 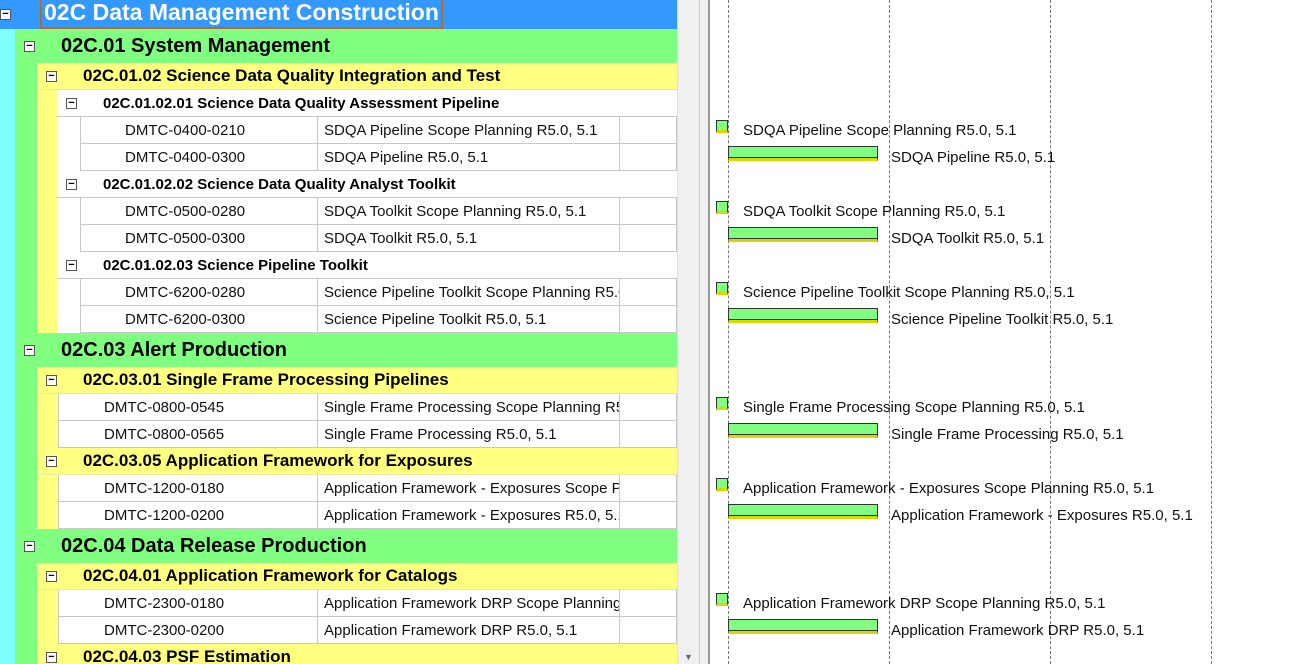 What do you see at coordinates (338, 546) in the screenshot?
I see `group-row-level-1: 02C.04 Data Release Production −` at bounding box center [338, 546].